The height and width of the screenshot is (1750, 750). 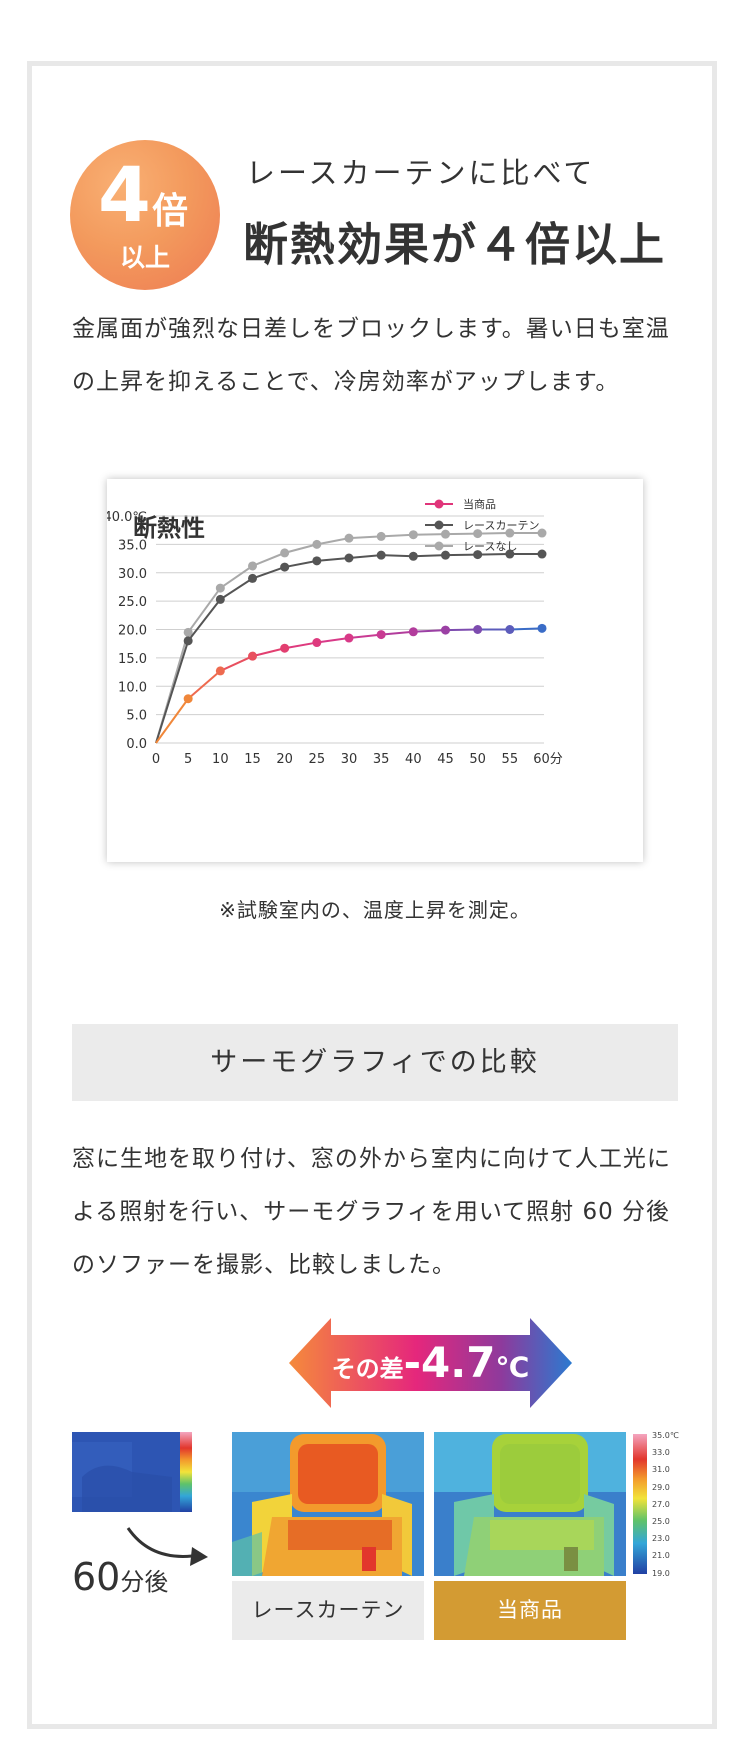 What do you see at coordinates (188, 759) in the screenshot?
I see `x-tick-label: 5` at bounding box center [188, 759].